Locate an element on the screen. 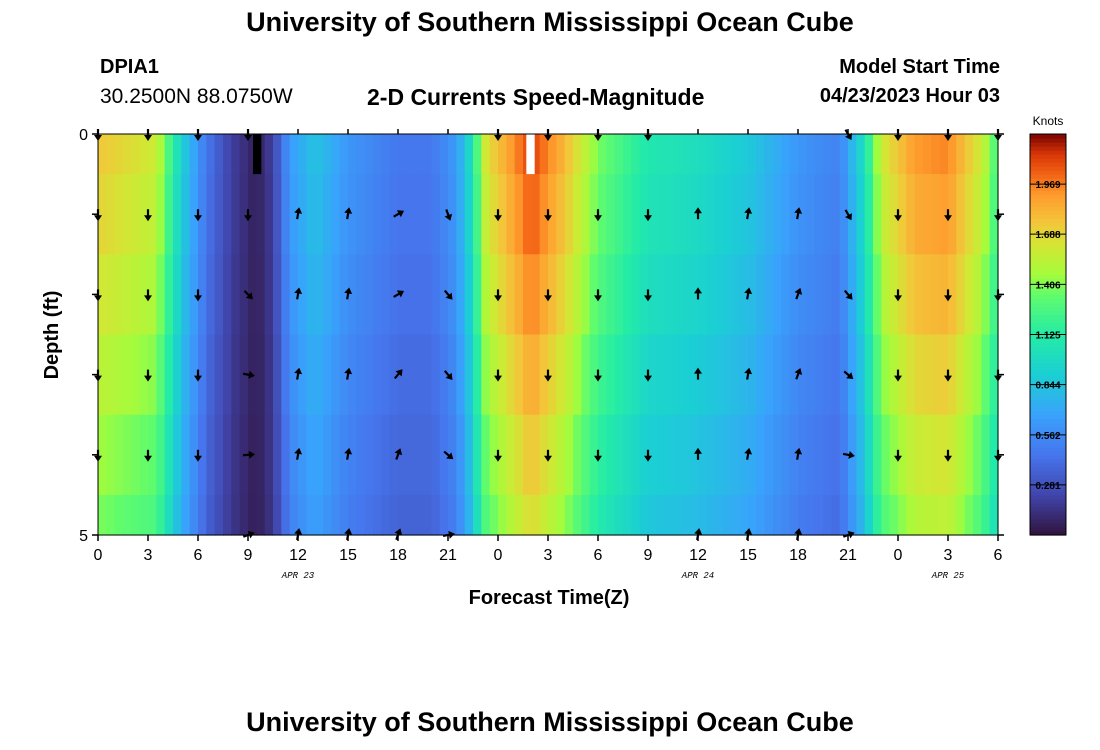 The width and height of the screenshot is (1100, 750). x-tick-label: 0 is located at coordinates (898, 555).